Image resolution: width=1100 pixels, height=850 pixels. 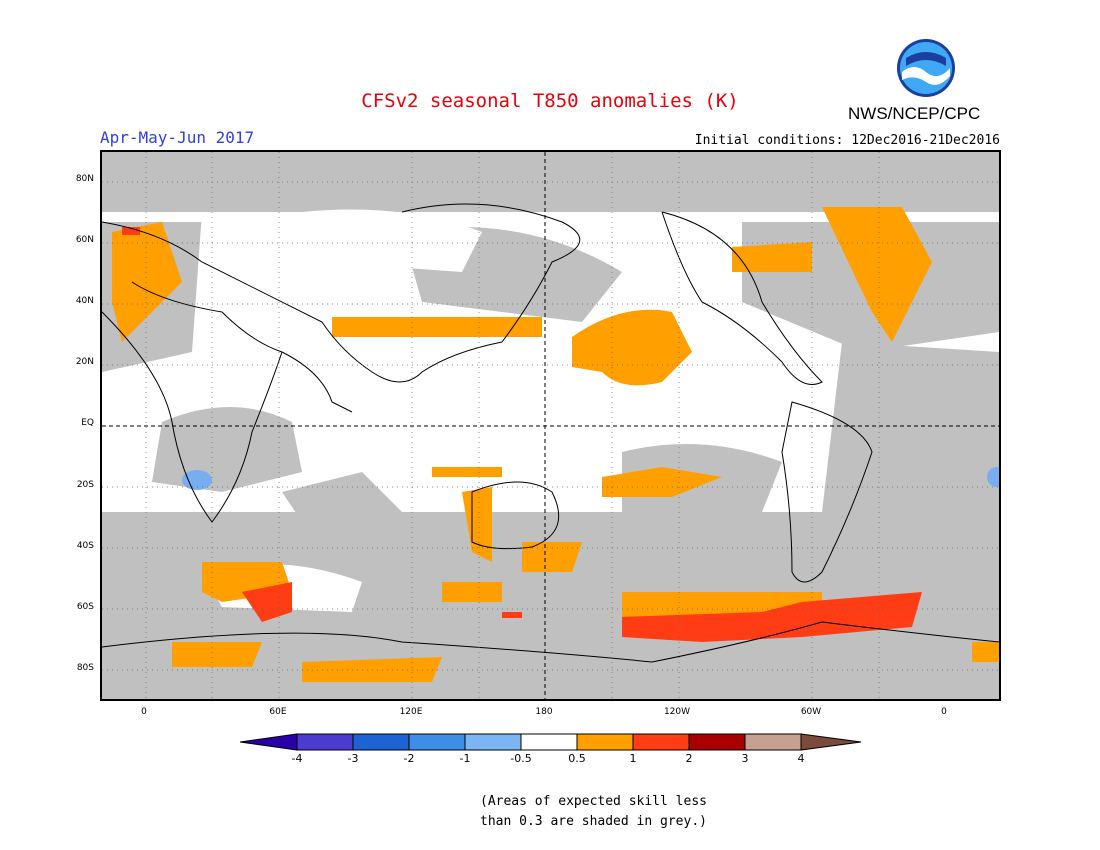 I want to click on colorbar-label: -2, so click(x=409, y=758).